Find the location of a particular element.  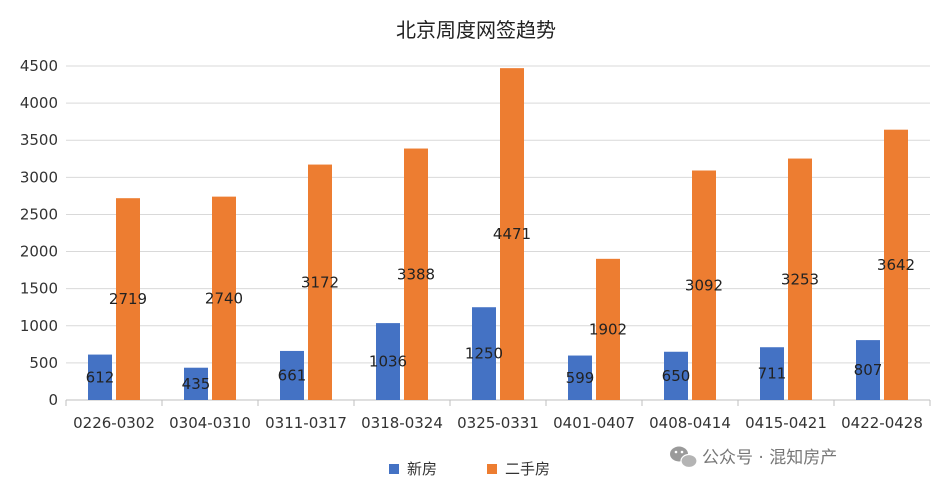

data-label: 1036 is located at coordinates (388, 362).